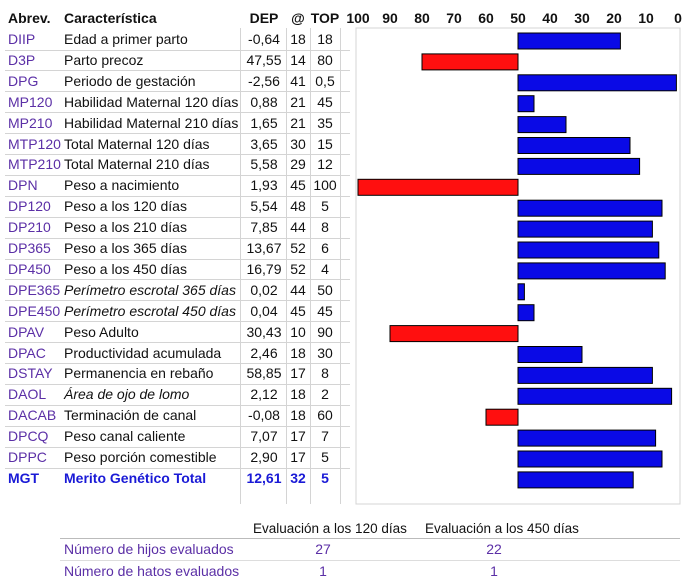 The width and height of the screenshot is (700, 581). I want to click on row-dep: 1,93, so click(264, 185).